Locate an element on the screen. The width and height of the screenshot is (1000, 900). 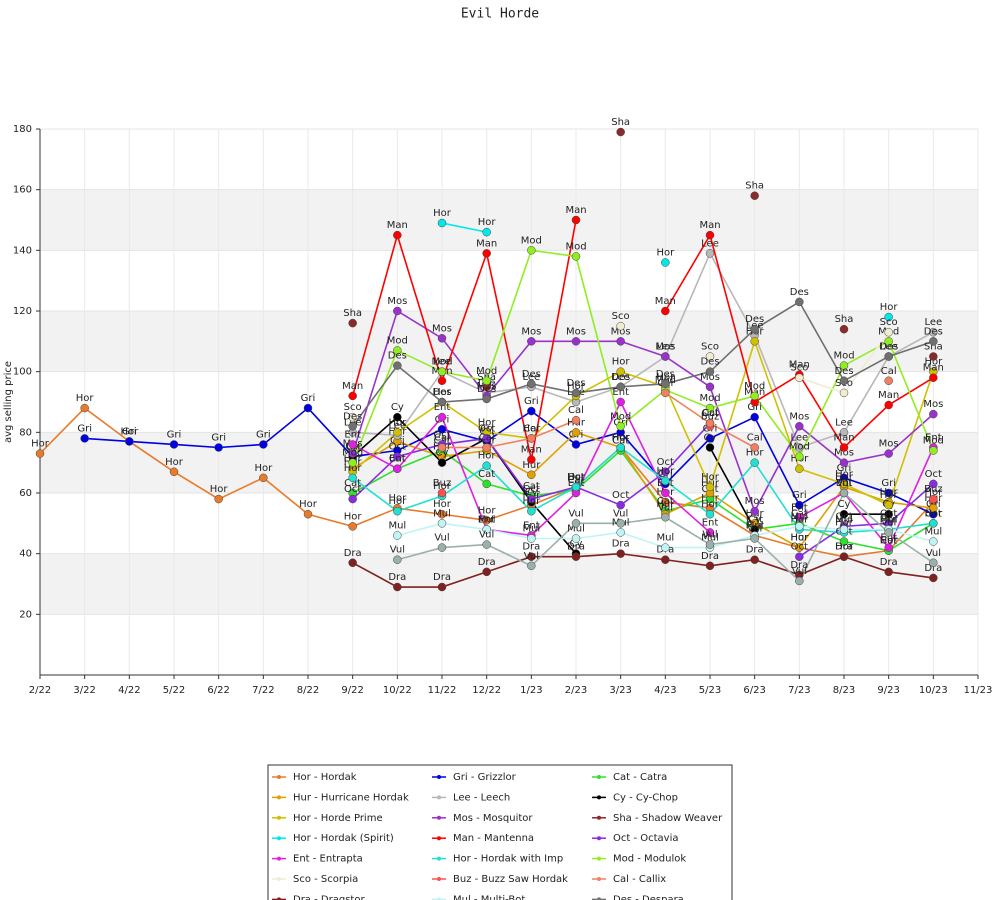
point-label: Cal is located at coordinates (531, 428).